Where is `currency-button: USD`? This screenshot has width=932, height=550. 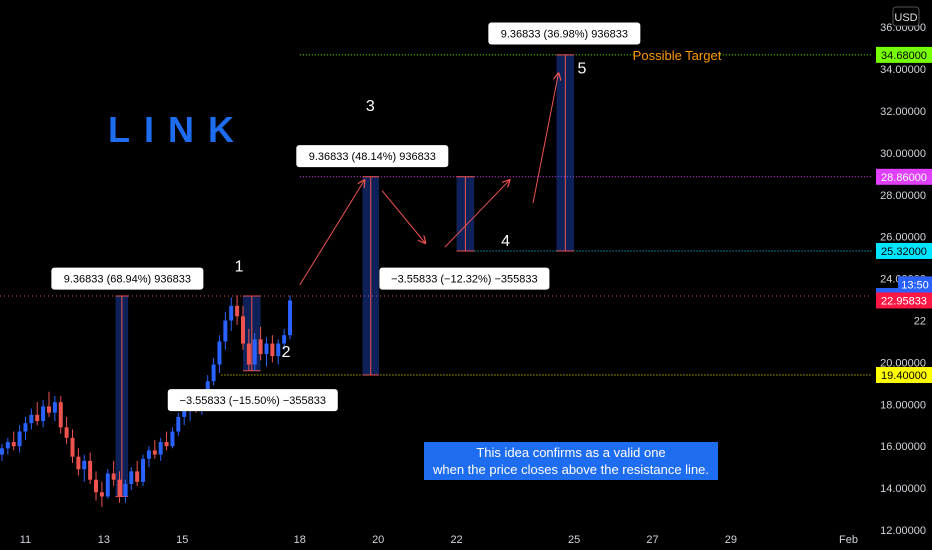 currency-button: USD is located at coordinates (906, 16).